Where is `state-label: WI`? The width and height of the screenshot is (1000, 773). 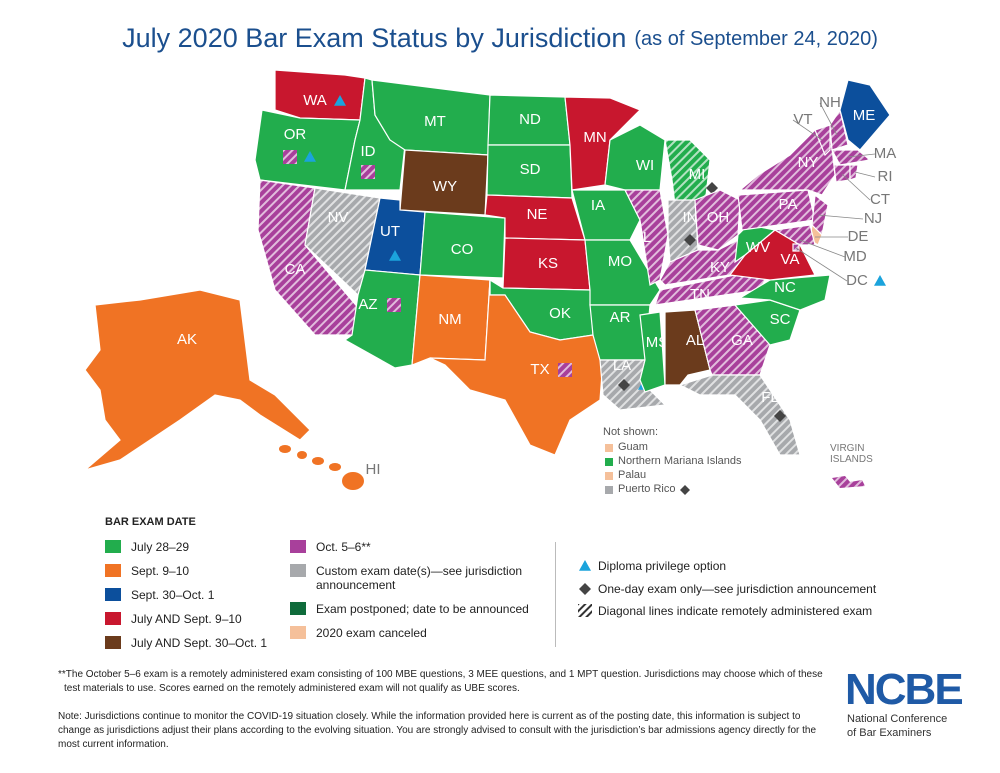 state-label: WI is located at coordinates (645, 165).